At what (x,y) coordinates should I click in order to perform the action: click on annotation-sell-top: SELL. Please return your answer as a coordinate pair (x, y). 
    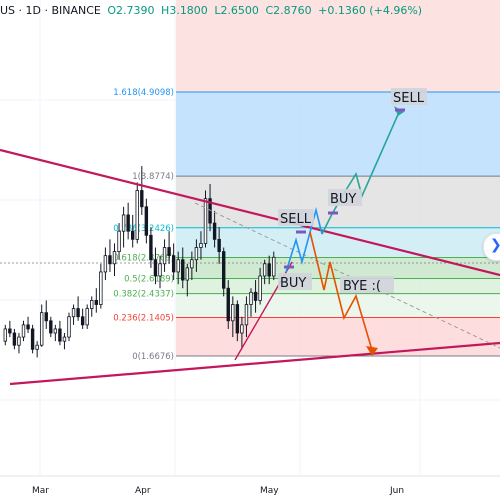
    Looking at the image, I should click on (409, 97).